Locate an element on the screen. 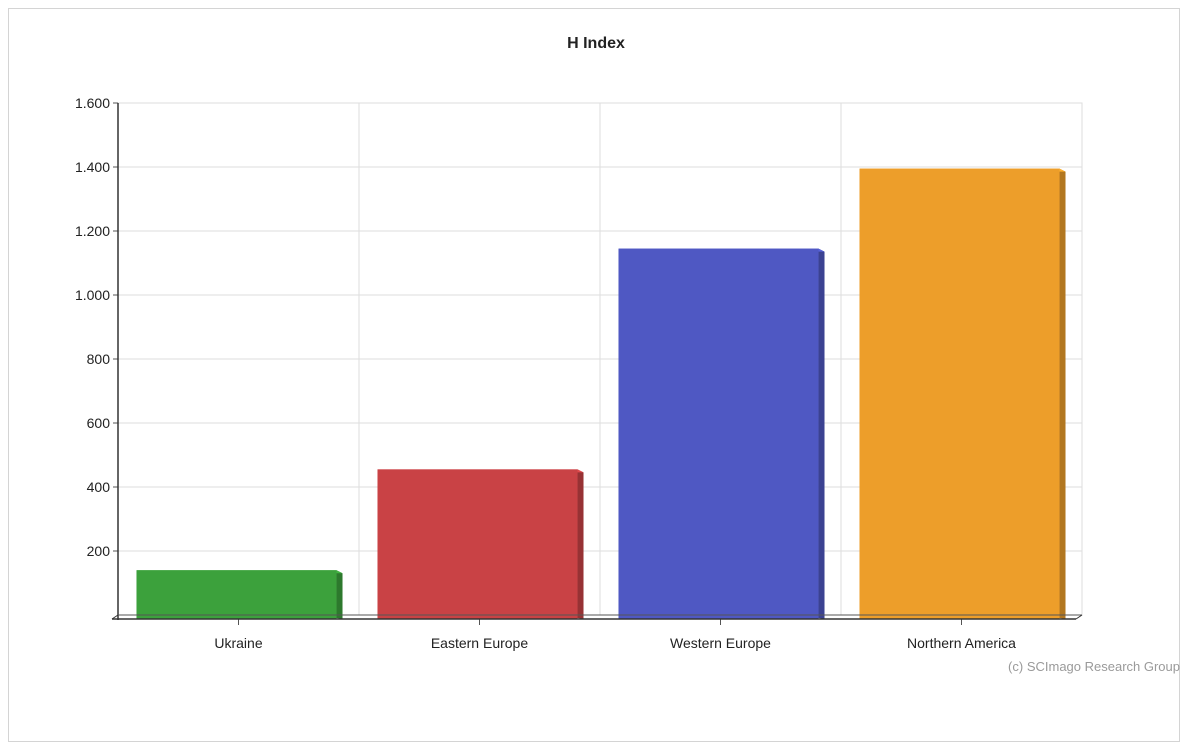 The width and height of the screenshot is (1182, 744). chart-title: H Index is located at coordinates (596, 43).